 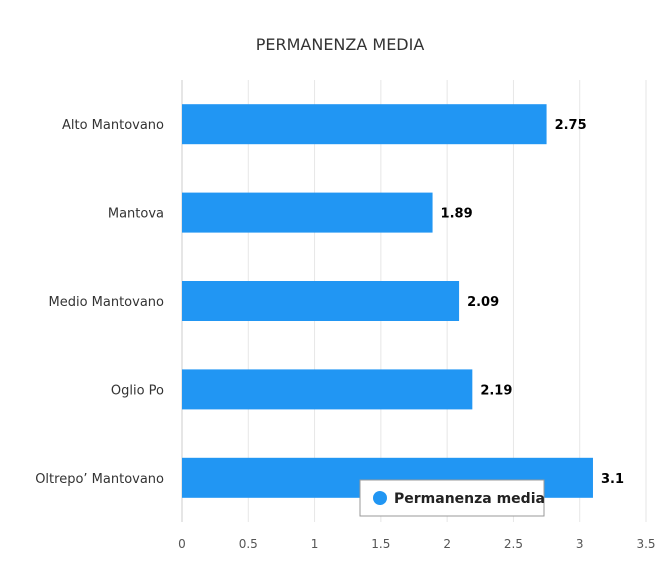 I want to click on category-label: Alto Mantovano, so click(x=113, y=125).